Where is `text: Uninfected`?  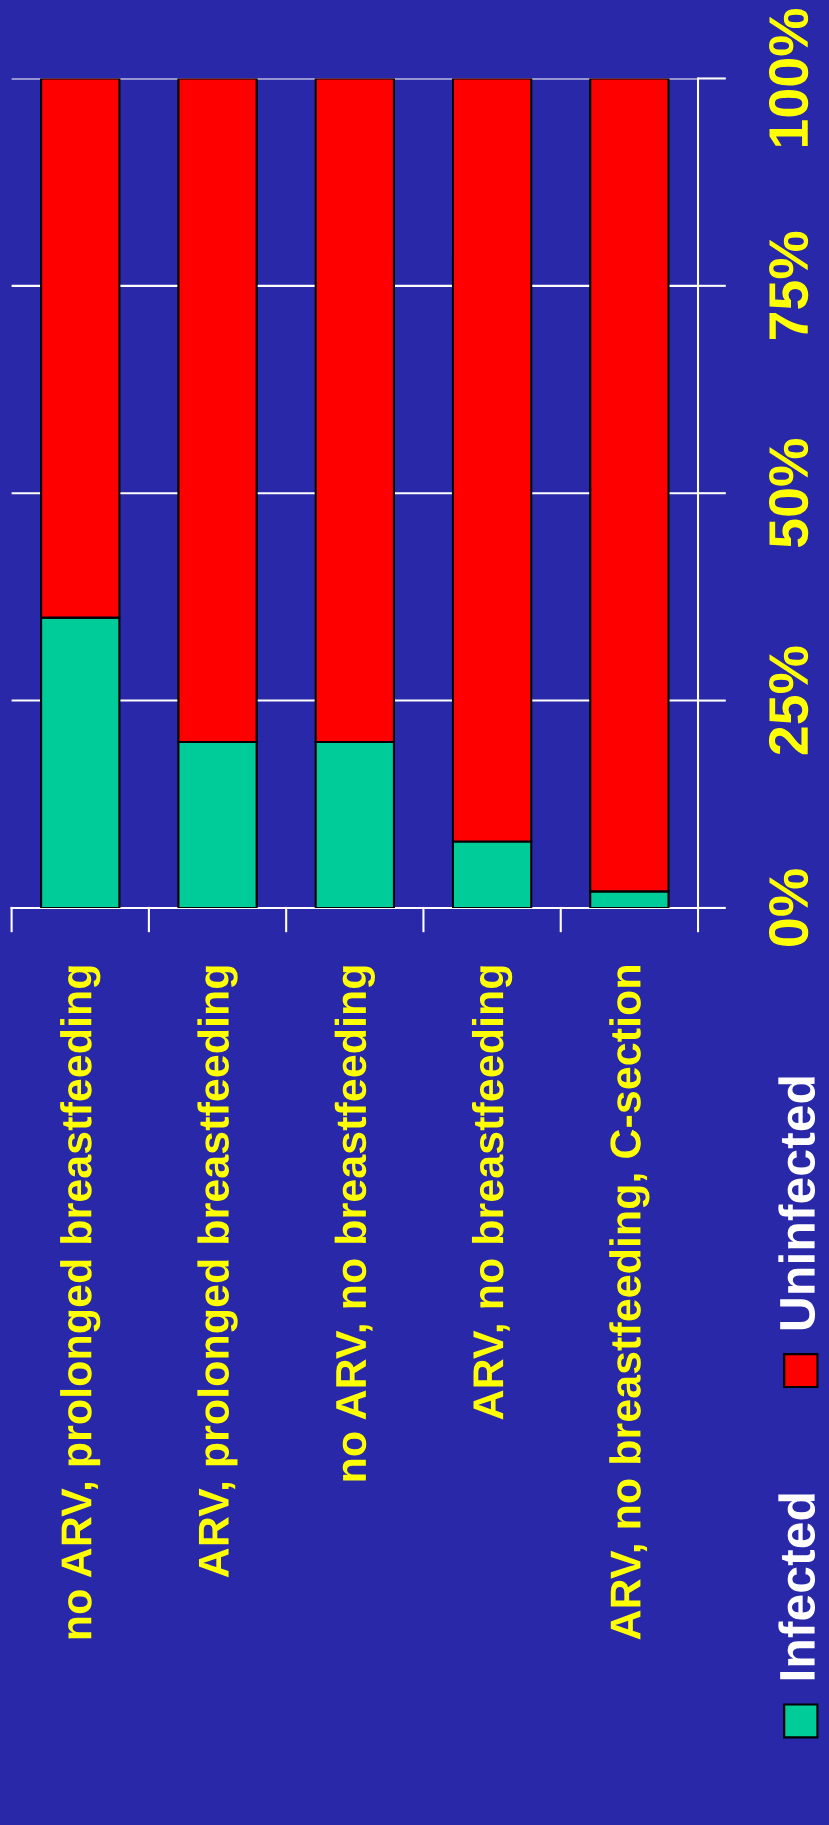 text: Uninfected is located at coordinates (797, 1203).